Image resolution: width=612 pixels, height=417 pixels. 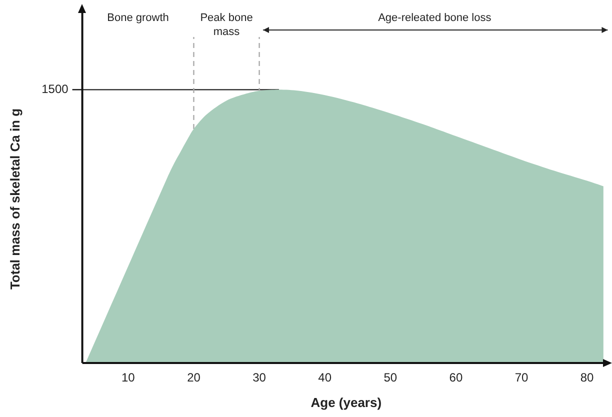 What do you see at coordinates (138, 18) in the screenshot?
I see `text: Bone growth` at bounding box center [138, 18].